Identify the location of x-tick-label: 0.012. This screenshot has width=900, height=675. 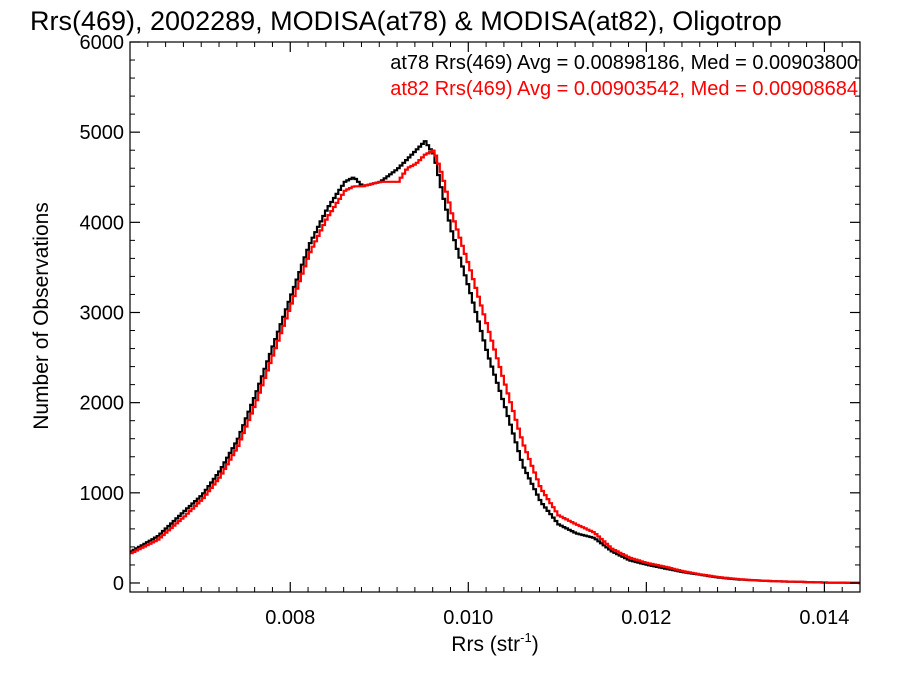
(646, 618).